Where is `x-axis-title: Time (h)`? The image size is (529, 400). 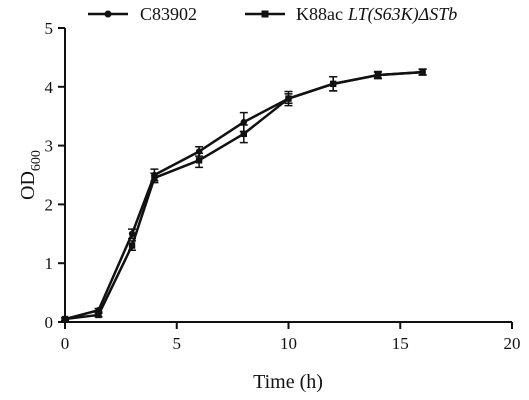
x-axis-title: Time (h) is located at coordinates (288, 382).